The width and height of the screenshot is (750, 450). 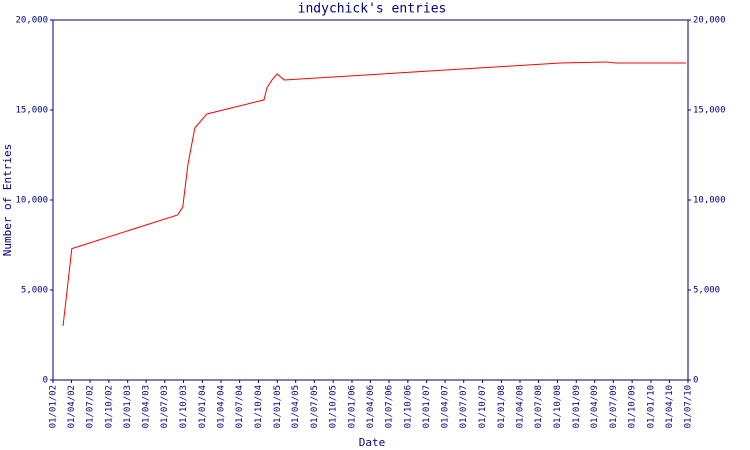 What do you see at coordinates (689, 406) in the screenshot?
I see `x-tick-label: 01/07/10` at bounding box center [689, 406].